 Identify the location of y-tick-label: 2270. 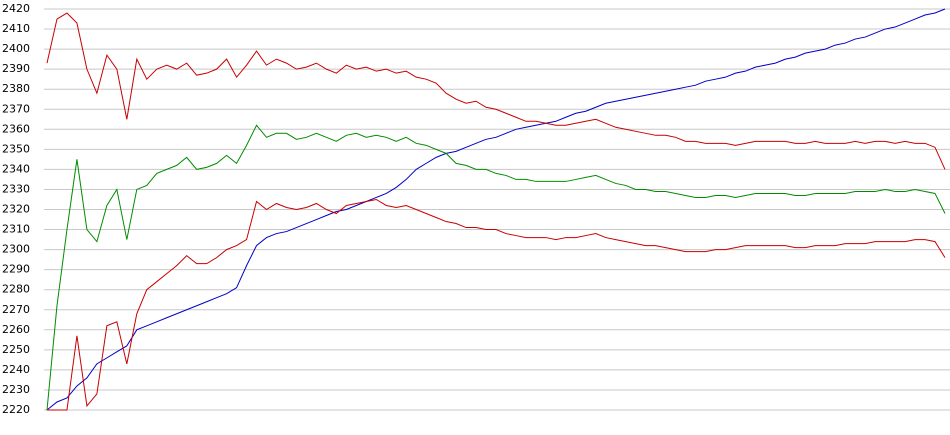
(16, 309).